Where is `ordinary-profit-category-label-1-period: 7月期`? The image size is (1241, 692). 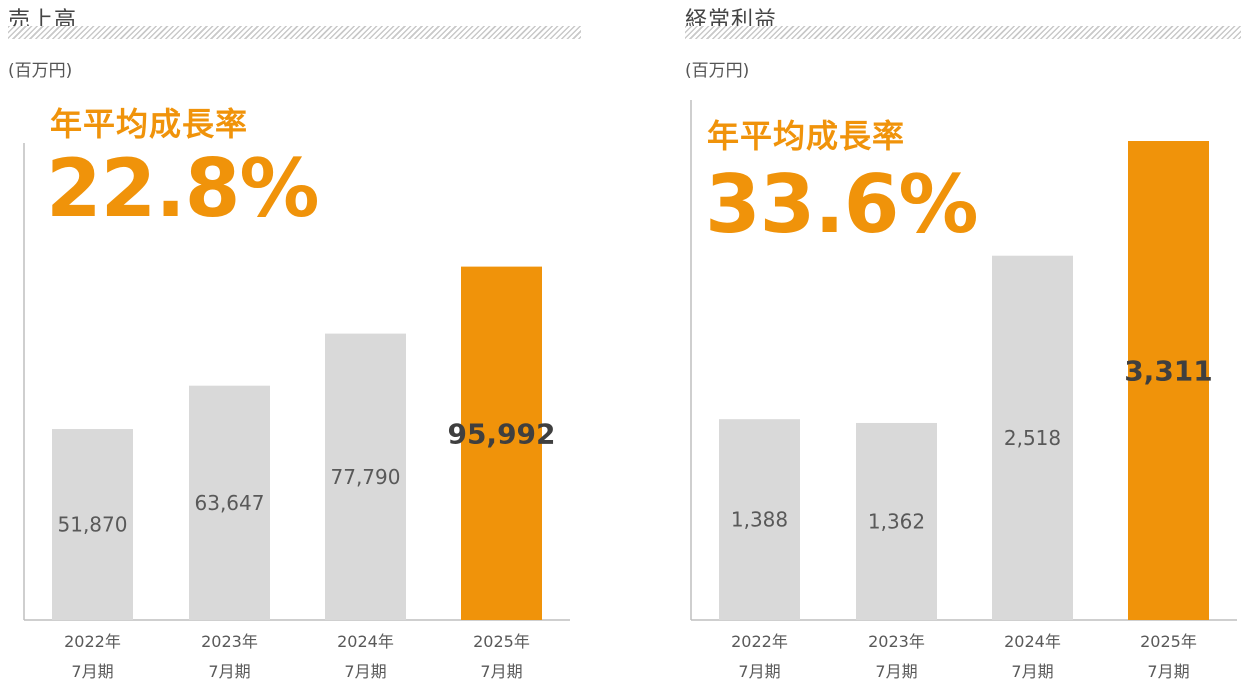 ordinary-profit-category-label-1-period: 7月期 is located at coordinates (759, 671).